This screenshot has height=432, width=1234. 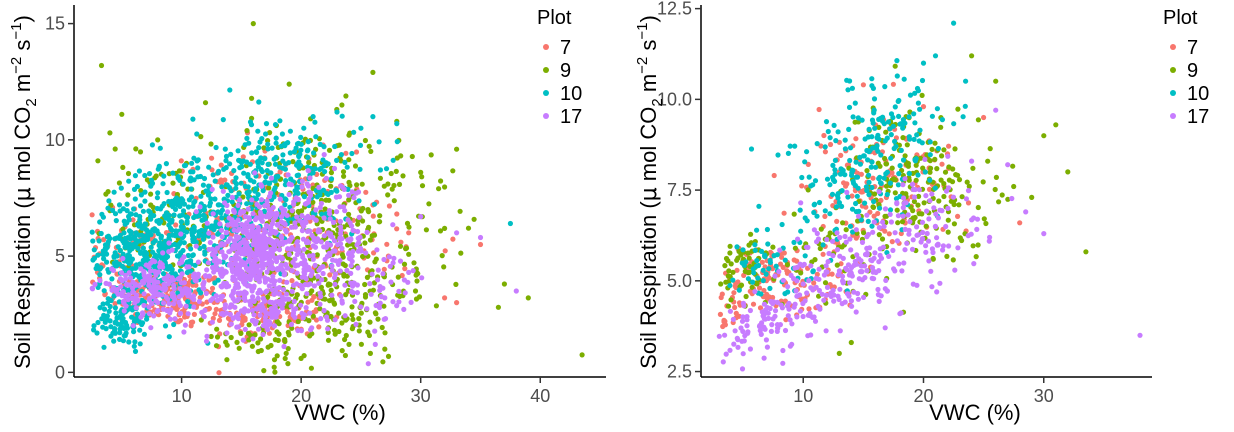 What do you see at coordinates (571, 117) in the screenshot?
I see `legend-label-17: 17` at bounding box center [571, 117].